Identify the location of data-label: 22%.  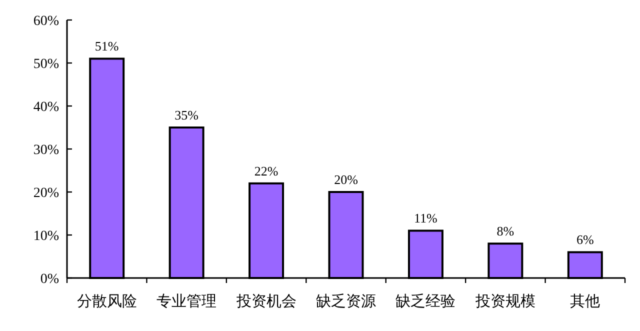
(266, 170).